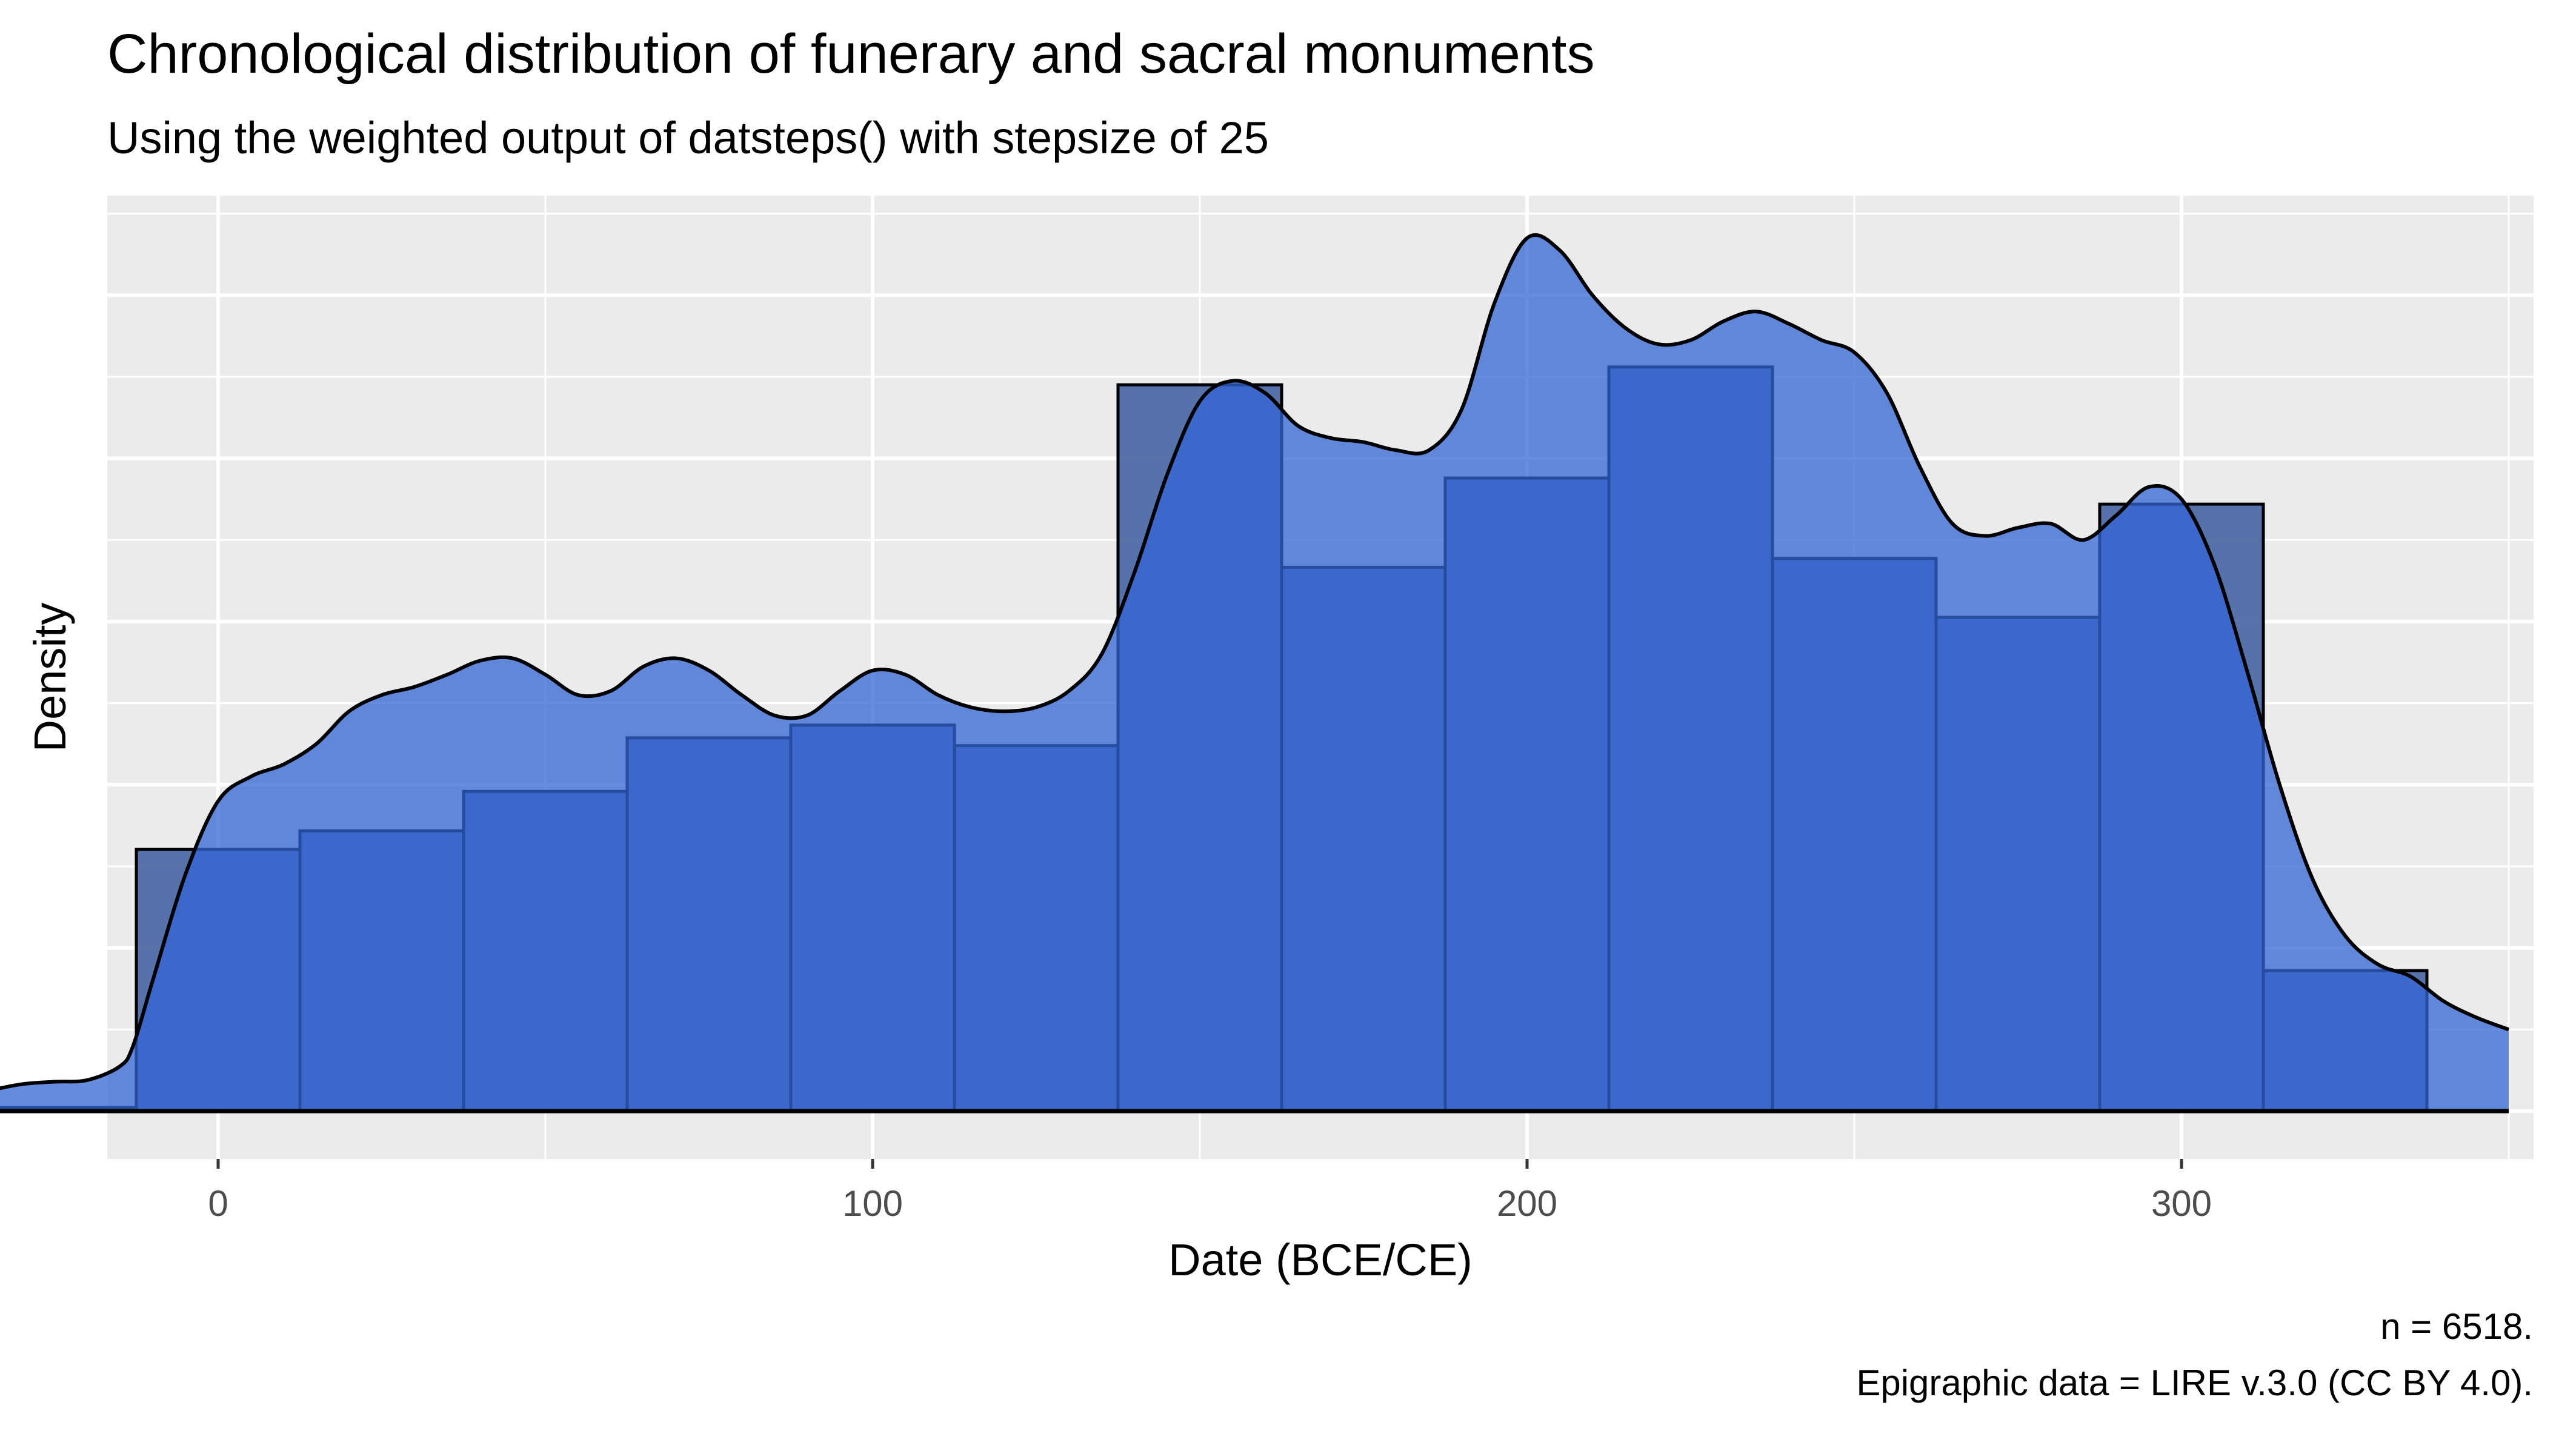 The image size is (2576, 1431). I want to click on x-tick-label: 0, so click(218, 1203).